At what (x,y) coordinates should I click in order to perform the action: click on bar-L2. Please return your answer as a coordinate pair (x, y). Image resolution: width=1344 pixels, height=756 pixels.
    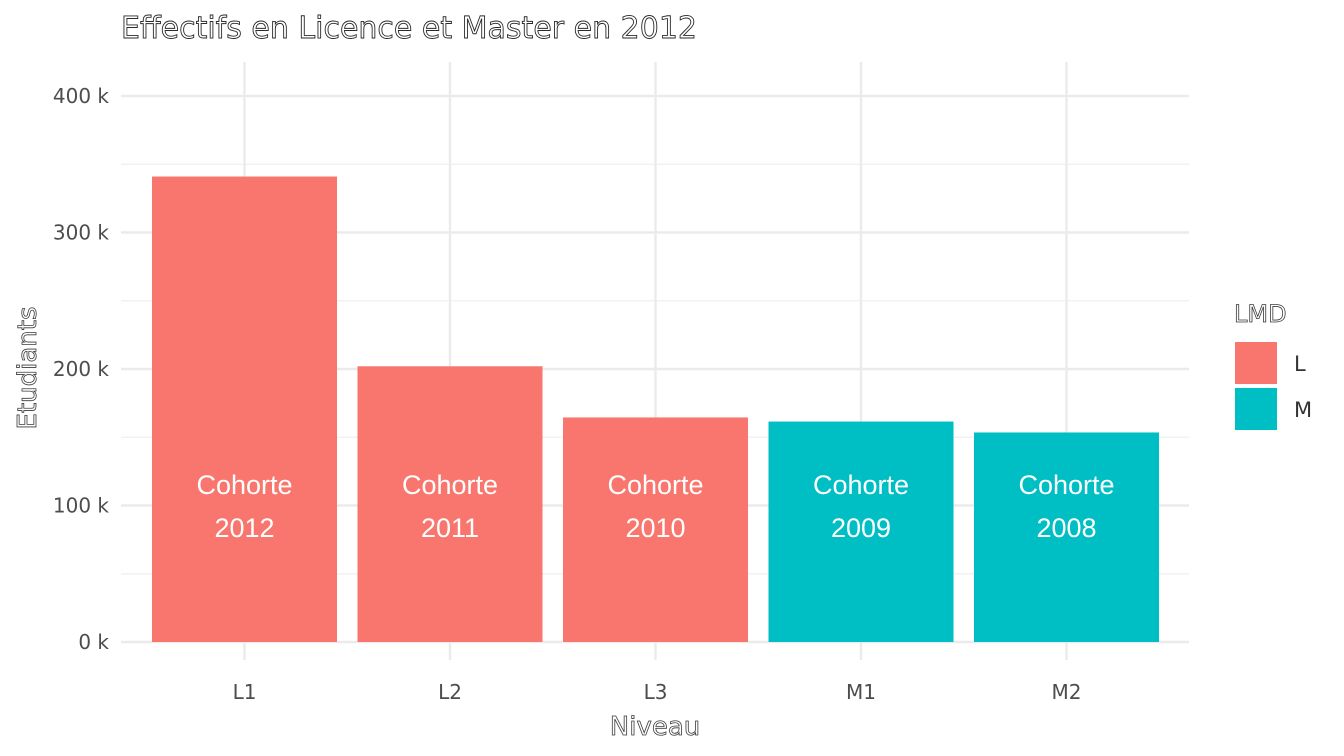
    Looking at the image, I should click on (450, 504).